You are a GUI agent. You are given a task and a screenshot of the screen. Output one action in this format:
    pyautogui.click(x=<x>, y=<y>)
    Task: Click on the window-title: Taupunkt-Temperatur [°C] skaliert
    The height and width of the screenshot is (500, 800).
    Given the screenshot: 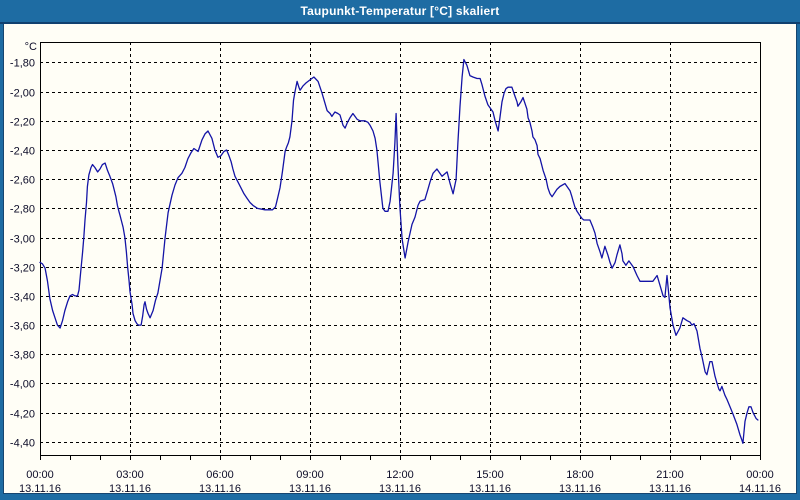 What is the action you would take?
    pyautogui.click(x=400, y=11)
    